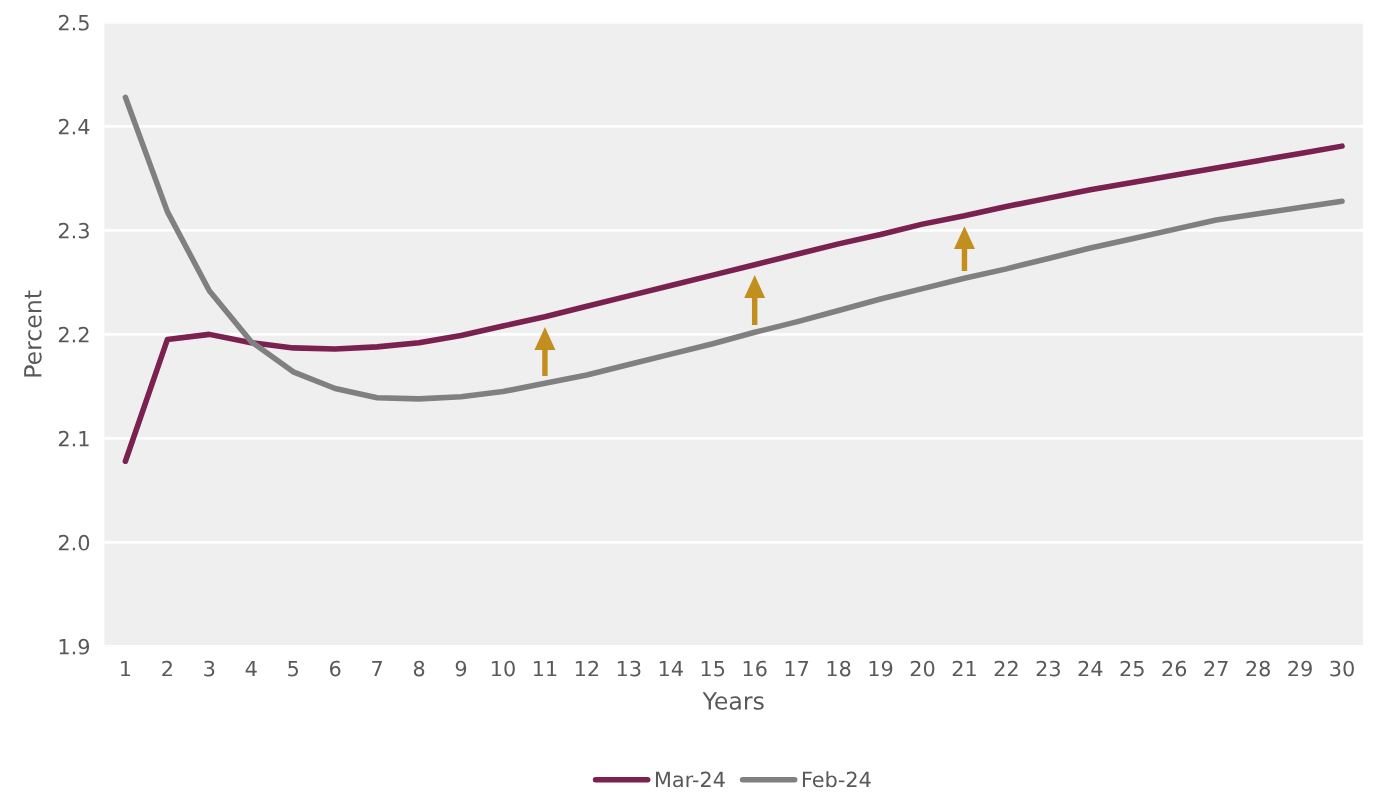  I want to click on y-tick-label: 2.3, so click(73, 230).